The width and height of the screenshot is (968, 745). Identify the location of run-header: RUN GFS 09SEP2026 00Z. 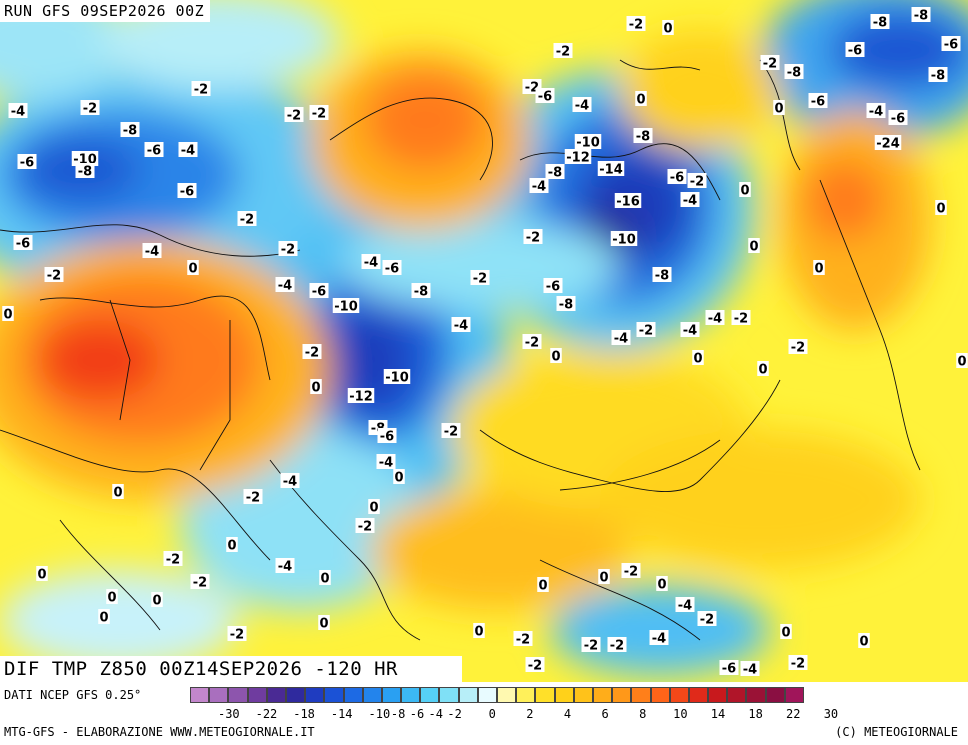
(105, 11).